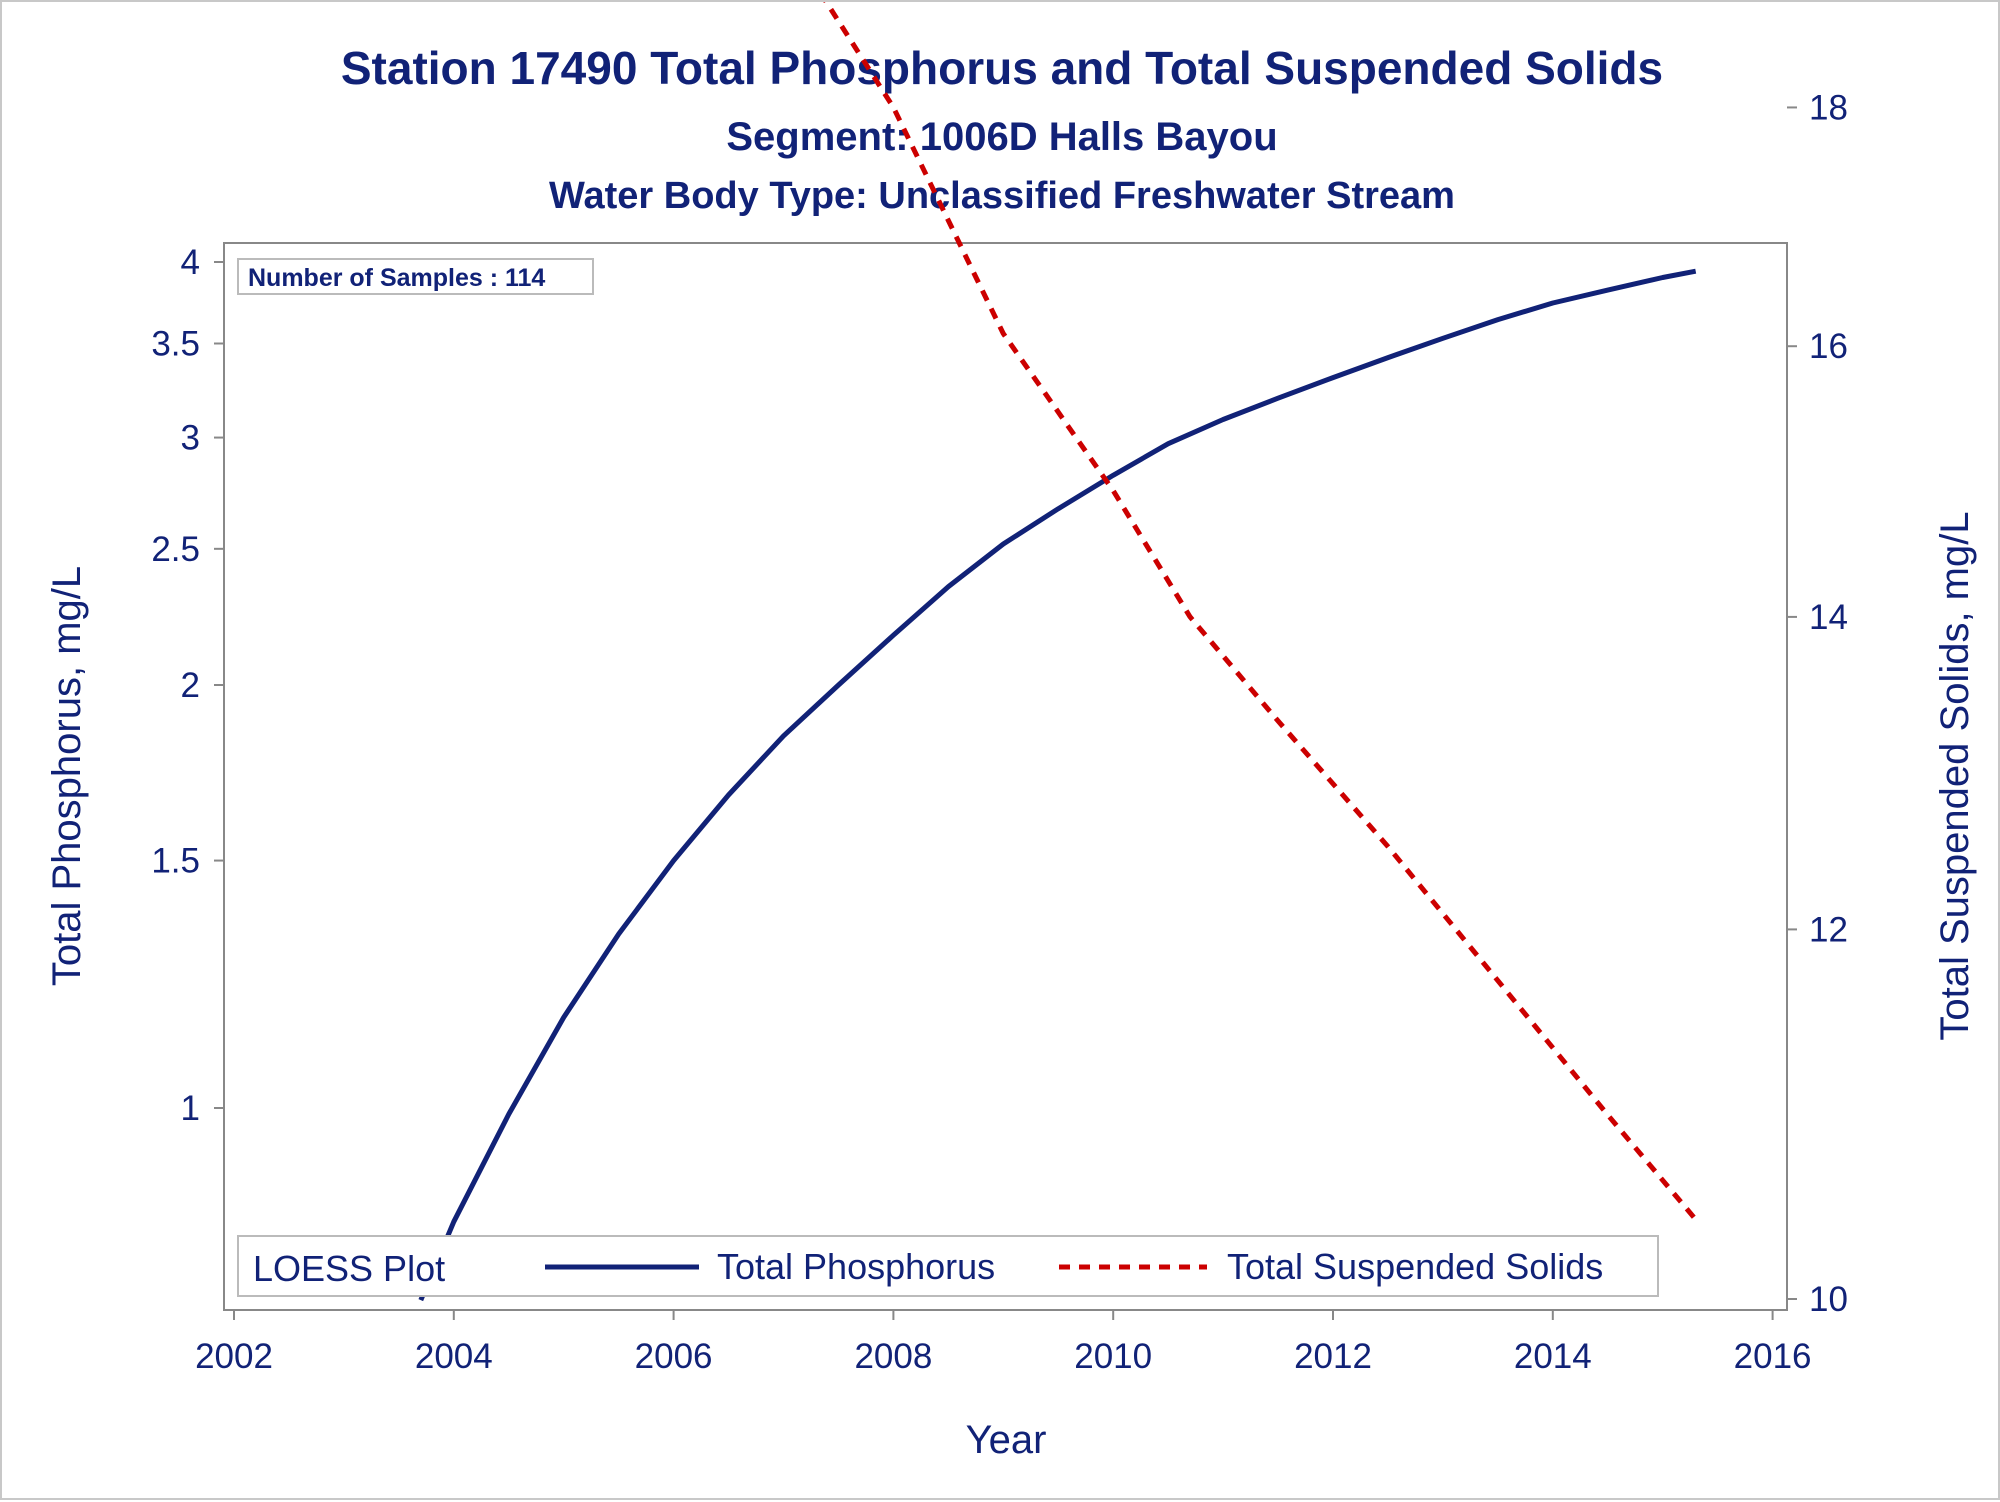 The width and height of the screenshot is (2000, 1502). What do you see at coordinates (396, 278) in the screenshot?
I see `sample-count-label: Number of Samples : 114` at bounding box center [396, 278].